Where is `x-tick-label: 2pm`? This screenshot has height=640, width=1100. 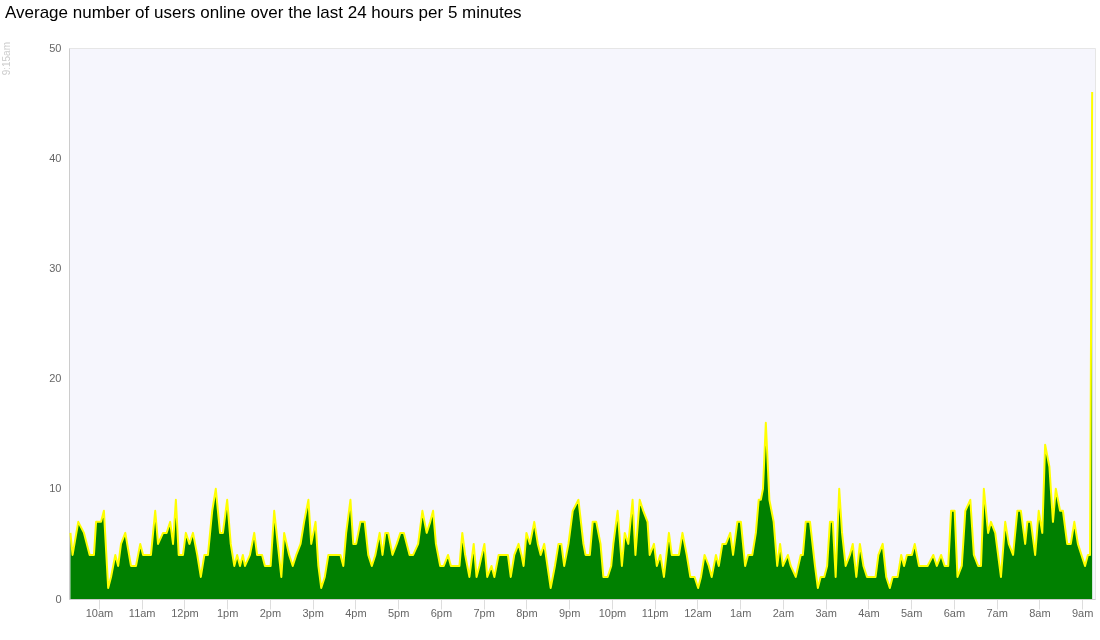 x-tick-label: 2pm is located at coordinates (270, 612).